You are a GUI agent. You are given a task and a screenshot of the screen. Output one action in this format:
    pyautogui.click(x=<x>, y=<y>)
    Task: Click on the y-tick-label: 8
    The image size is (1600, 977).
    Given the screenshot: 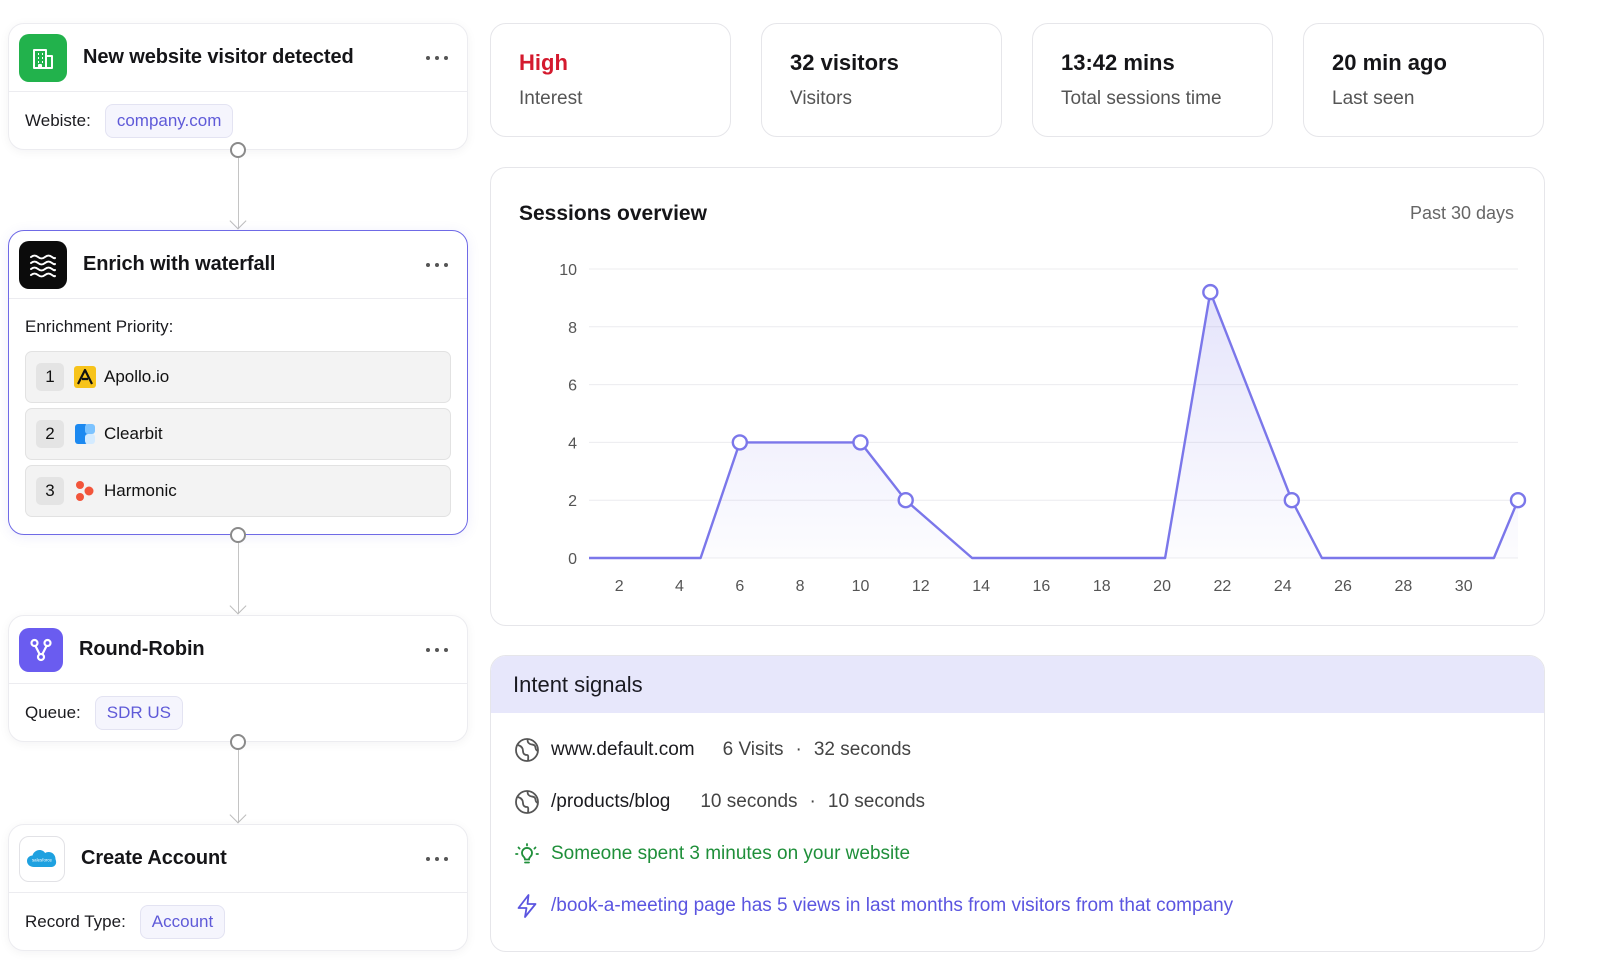 What is the action you would take?
    pyautogui.click(x=572, y=328)
    